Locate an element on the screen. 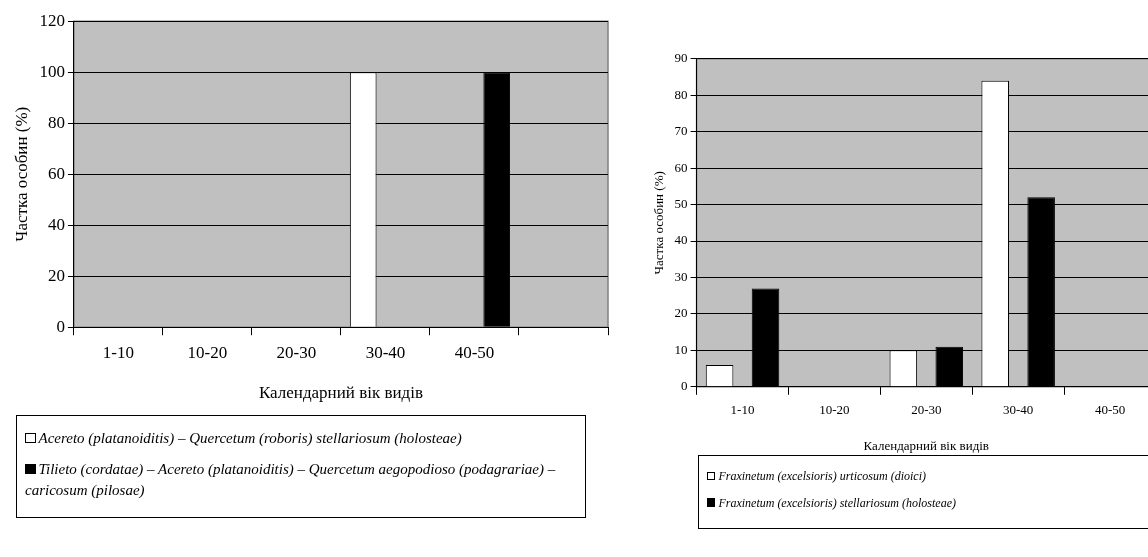  legend-label: Acereto (platanoiditis) – Quercetum (roboris) stellariosum (holosteae) is located at coordinates (250, 438).